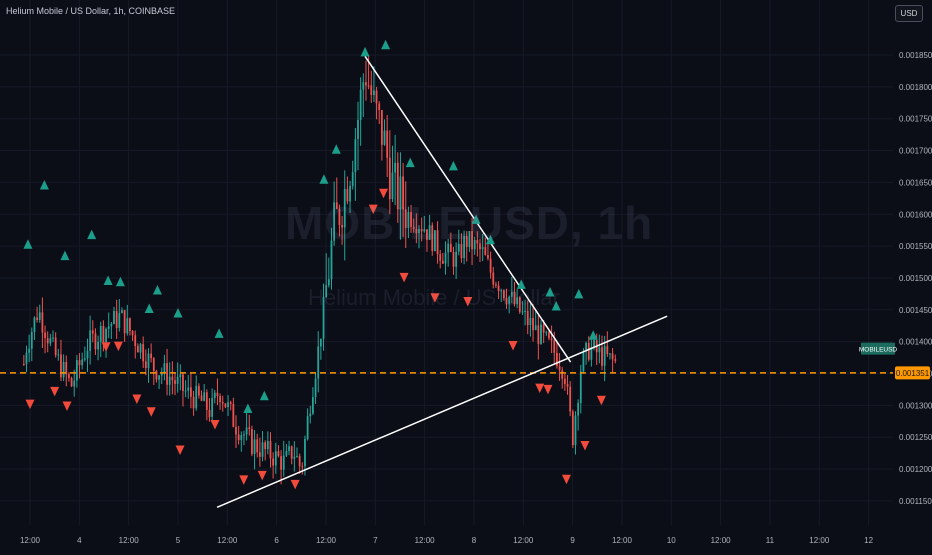 This screenshot has width=932, height=555. Describe the element at coordinates (276, 540) in the screenshot. I see `x-tick-label: 6` at that location.